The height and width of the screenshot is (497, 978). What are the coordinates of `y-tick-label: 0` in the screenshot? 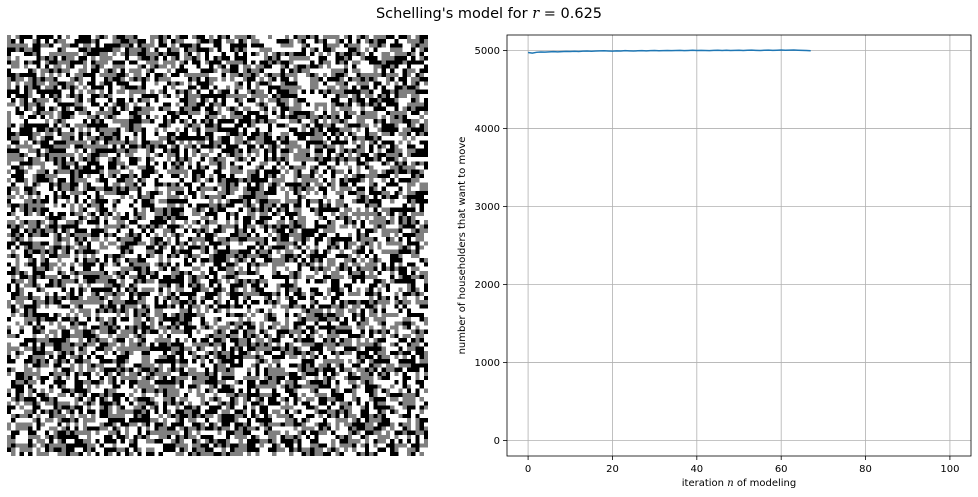 It's located at (497, 441).